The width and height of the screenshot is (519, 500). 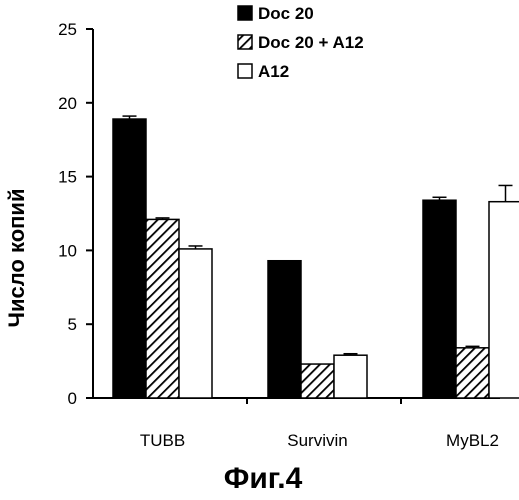 What do you see at coordinates (439, 299) in the screenshot?
I see `bar-doc-20-mybl2` at bounding box center [439, 299].